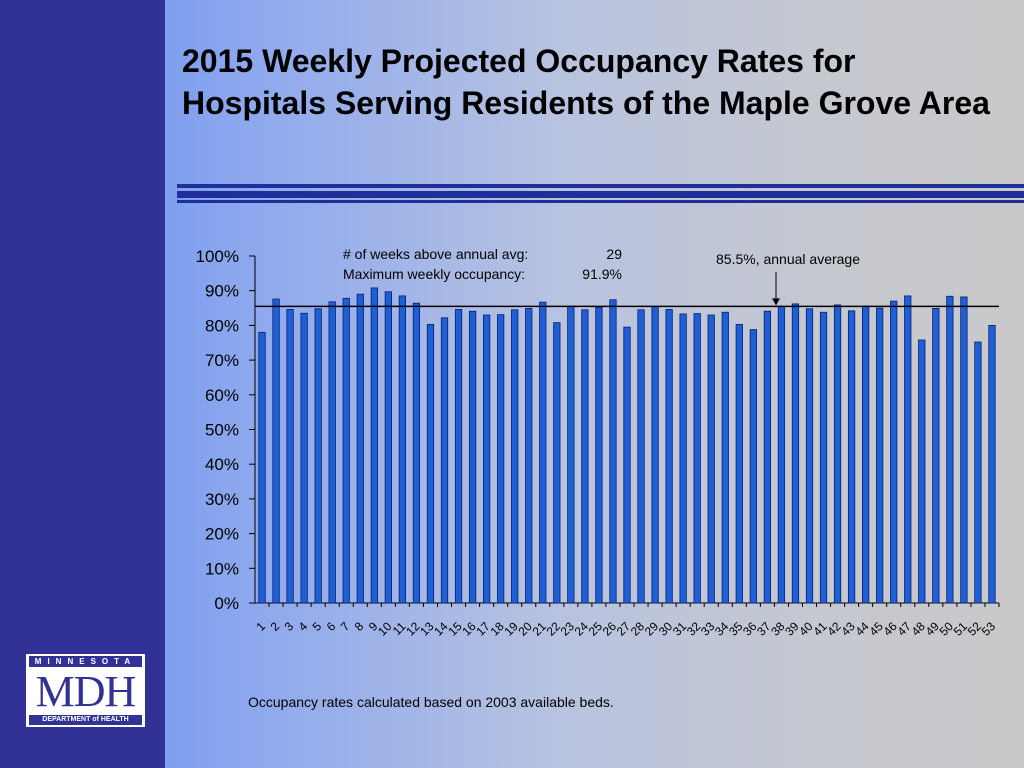  What do you see at coordinates (222, 325) in the screenshot?
I see `y-tick-label: 80%` at bounding box center [222, 325].